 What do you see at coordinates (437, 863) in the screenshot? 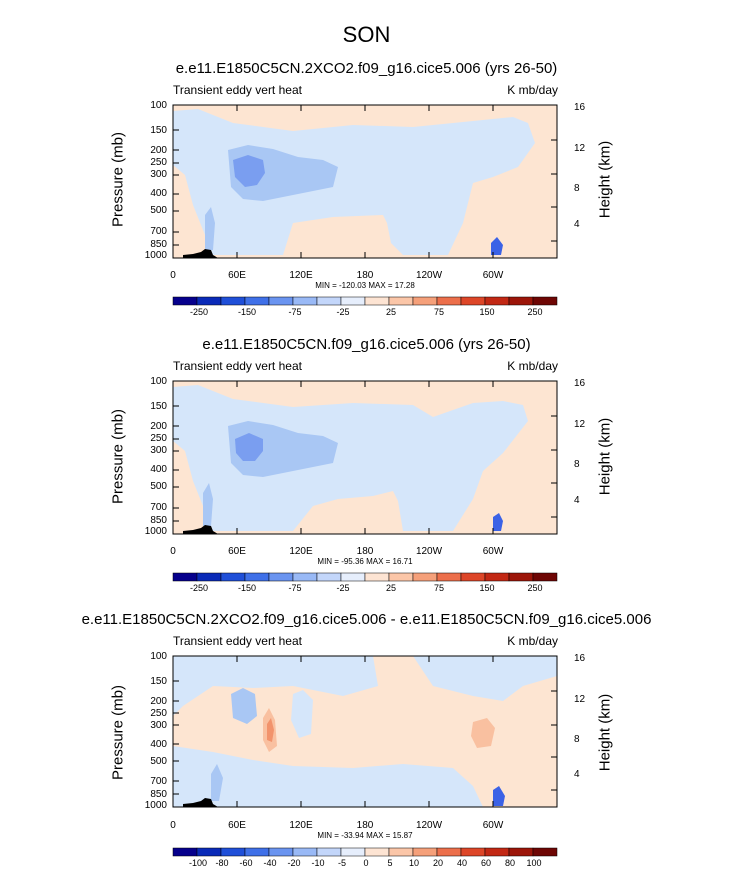
I see `panel-3-cb-label: 20` at bounding box center [437, 863].